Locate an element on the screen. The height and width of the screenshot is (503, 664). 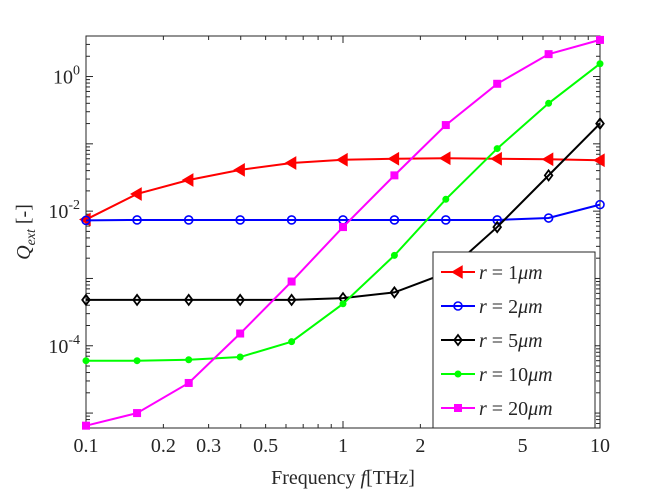
y-tick-label: 10⁻² is located at coordinates (64, 210).